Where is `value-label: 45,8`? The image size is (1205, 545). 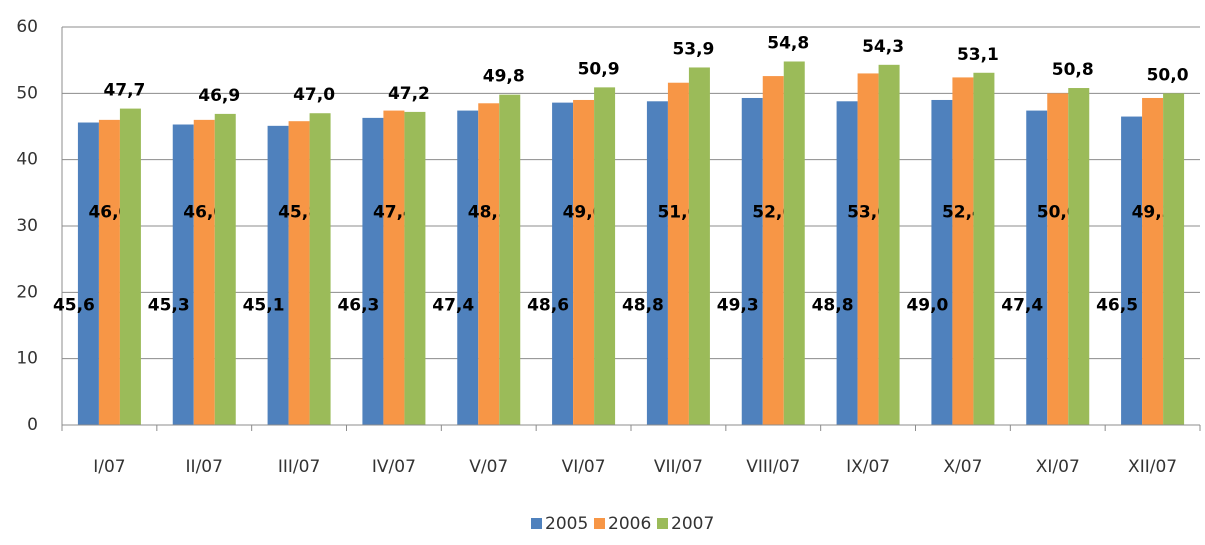 value-label: 45,8 is located at coordinates (299, 213).